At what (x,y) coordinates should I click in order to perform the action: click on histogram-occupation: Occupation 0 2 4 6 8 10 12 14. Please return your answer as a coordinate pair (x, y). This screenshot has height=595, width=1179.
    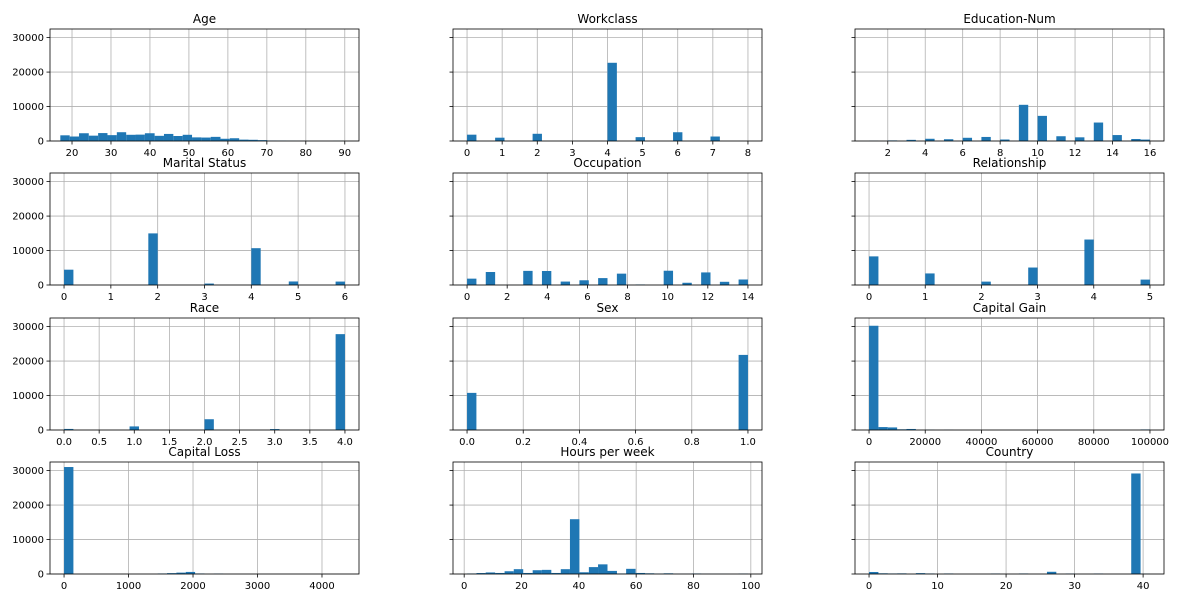
    Looking at the image, I should click on (606, 229).